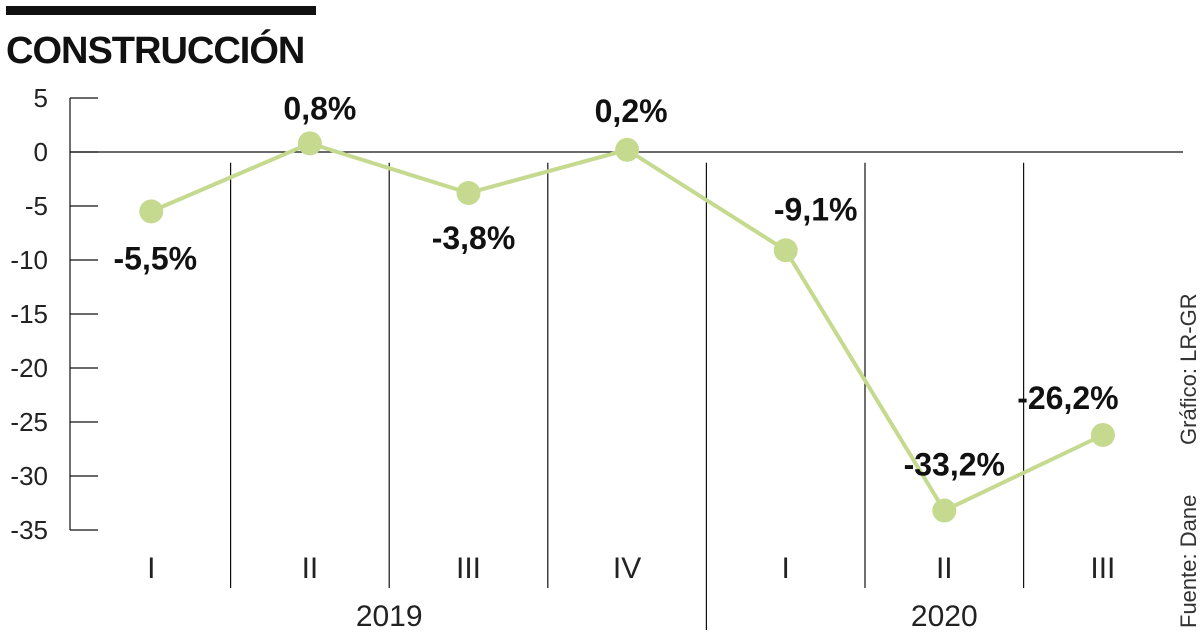  Describe the element at coordinates (29, 422) in the screenshot. I see `y-tick-label: -25` at that location.